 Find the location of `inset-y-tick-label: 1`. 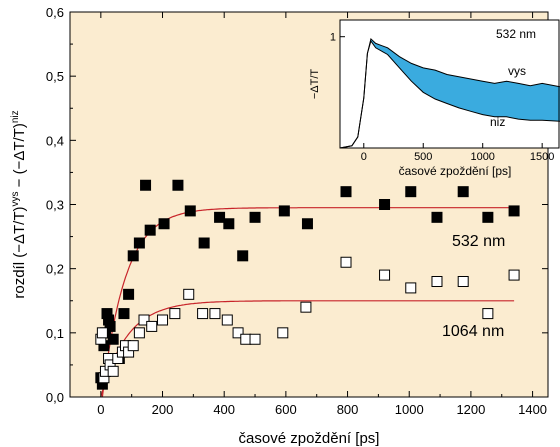

inset-y-tick-label: 1 is located at coordinates (333, 38).